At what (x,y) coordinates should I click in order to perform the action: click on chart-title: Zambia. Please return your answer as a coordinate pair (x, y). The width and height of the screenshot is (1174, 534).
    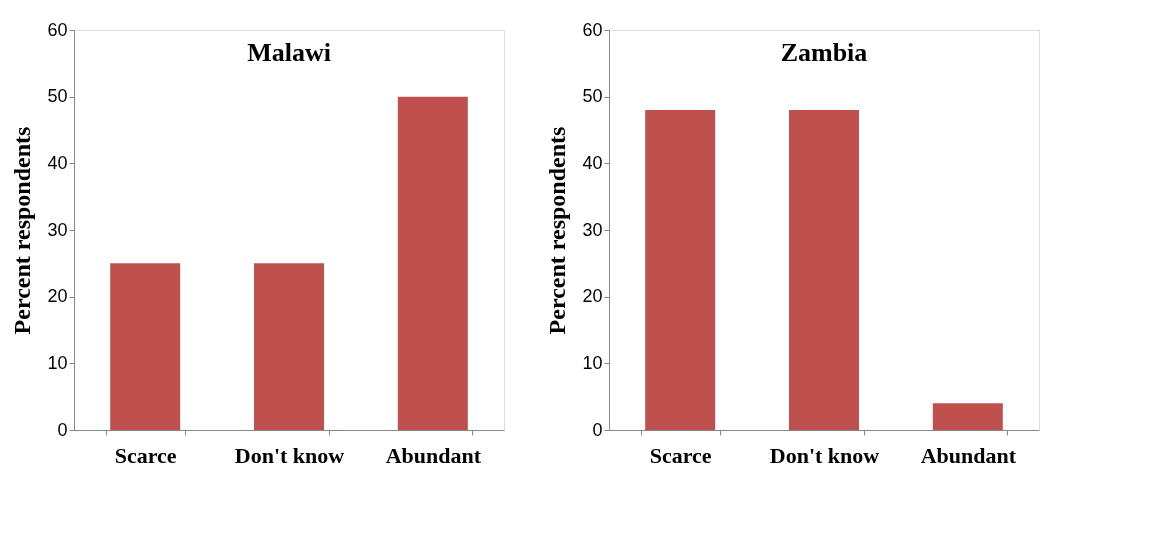
    Looking at the image, I should click on (824, 52).